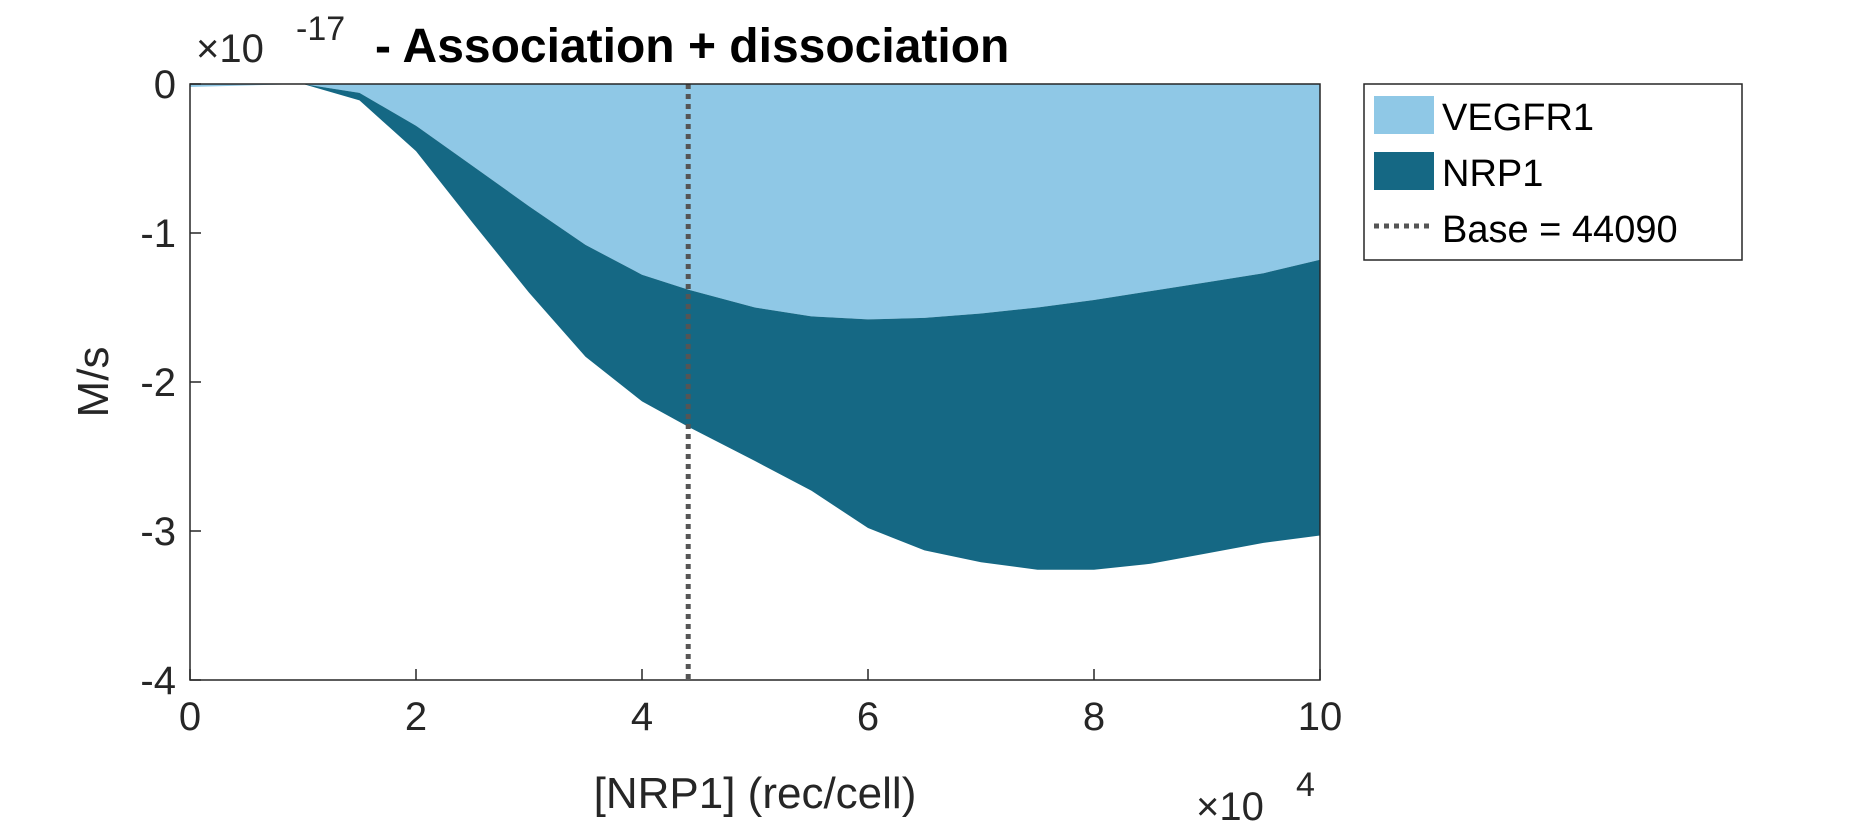 The width and height of the screenshot is (1875, 833). I want to click on legend-label-vegfr1: VEGFR1, so click(1518, 118).